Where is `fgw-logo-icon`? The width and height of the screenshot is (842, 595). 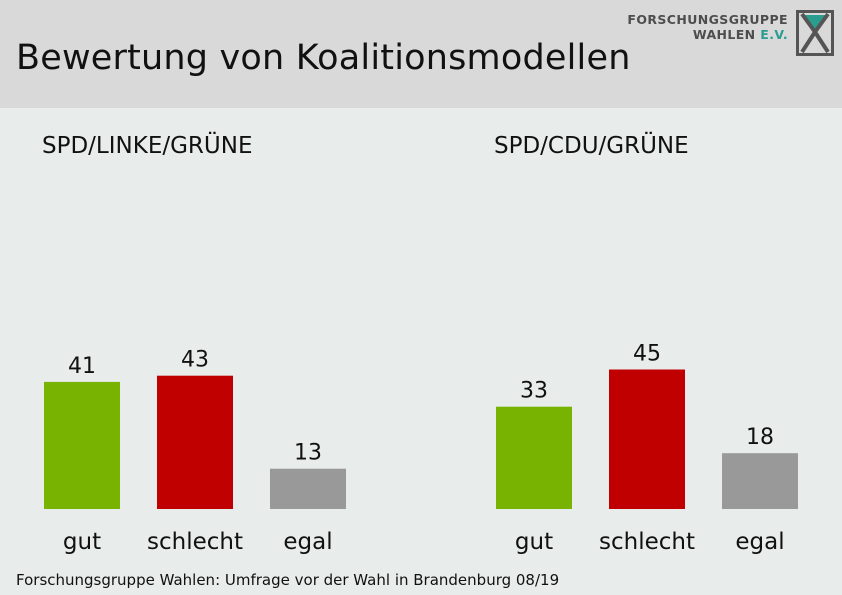 fgw-logo-icon is located at coordinates (815, 33).